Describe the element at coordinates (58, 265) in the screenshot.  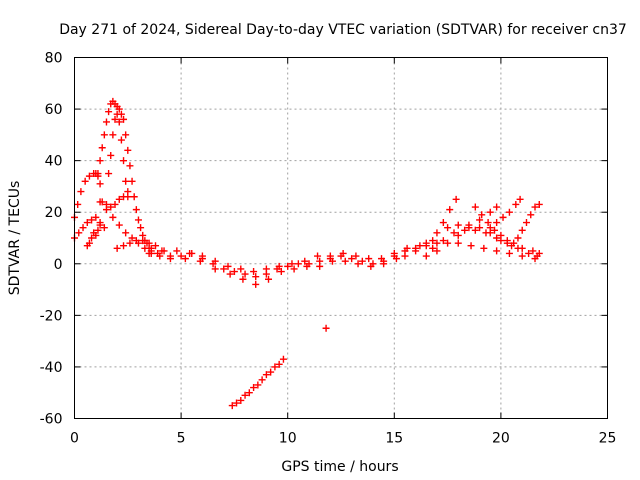
I see `y-tick-label: 0` at that location.